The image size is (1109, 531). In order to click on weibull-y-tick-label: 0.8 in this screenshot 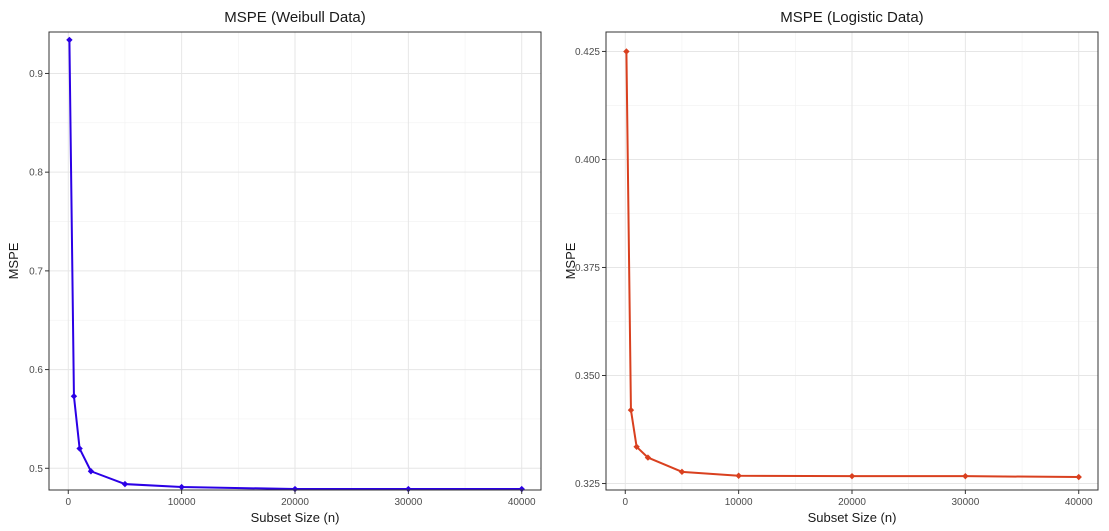, I will do `click(36, 173)`.